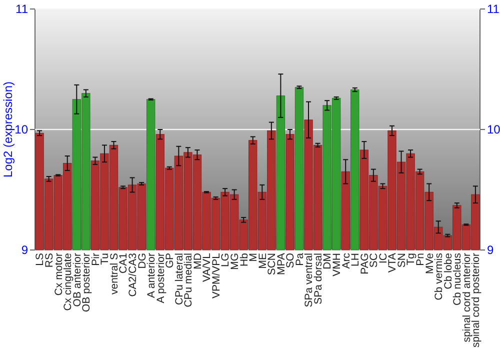  What do you see at coordinates (244, 259) in the screenshot?
I see `x-tick-label: Hb` at bounding box center [244, 259].